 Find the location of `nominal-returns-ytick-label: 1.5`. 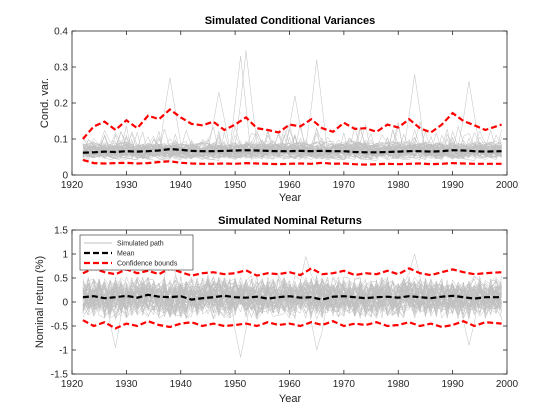

nominal-returns-ytick-label: 1.5 is located at coordinates (61, 231).